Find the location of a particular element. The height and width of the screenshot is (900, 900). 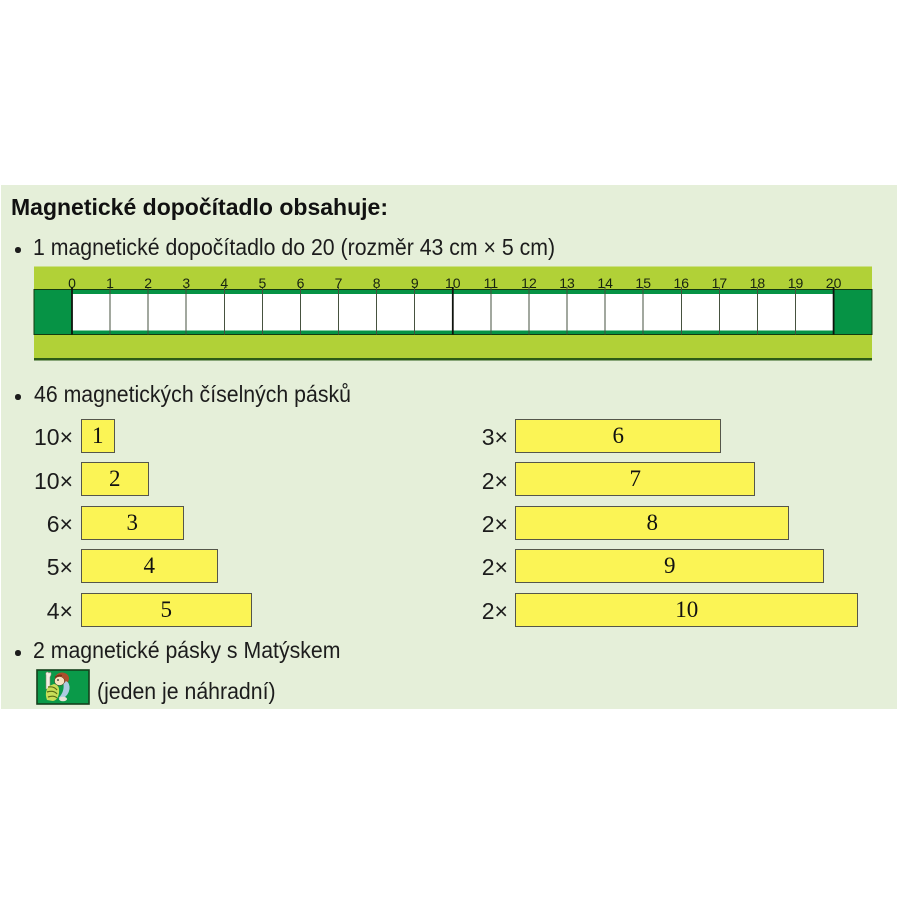

svg-text: 2 is located at coordinates (148, 283).